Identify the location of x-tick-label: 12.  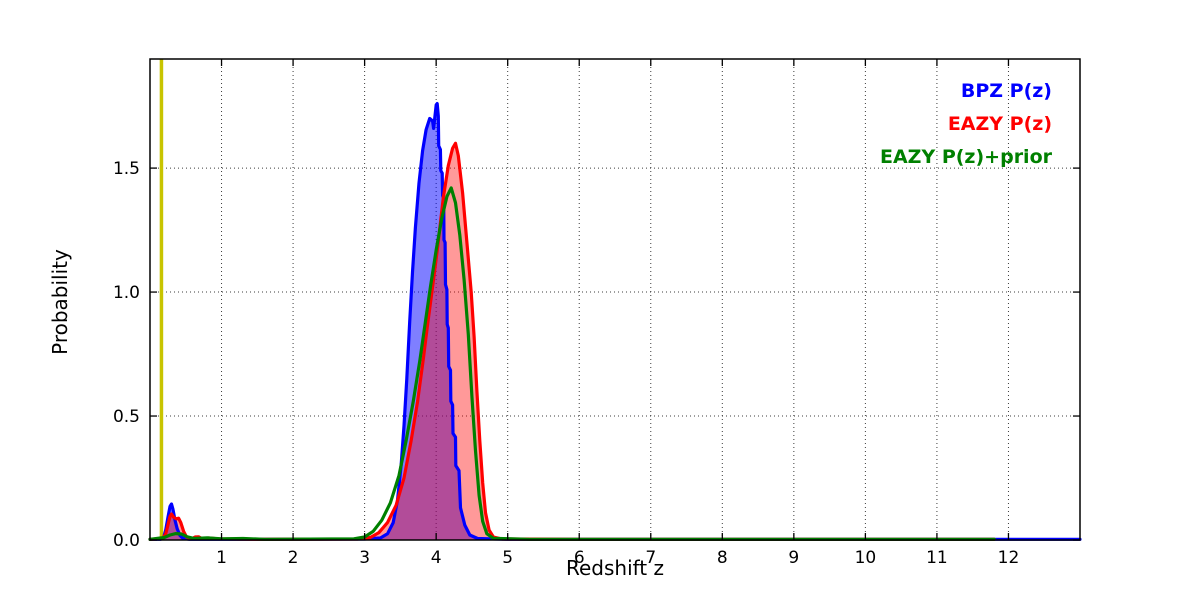
(1009, 558).